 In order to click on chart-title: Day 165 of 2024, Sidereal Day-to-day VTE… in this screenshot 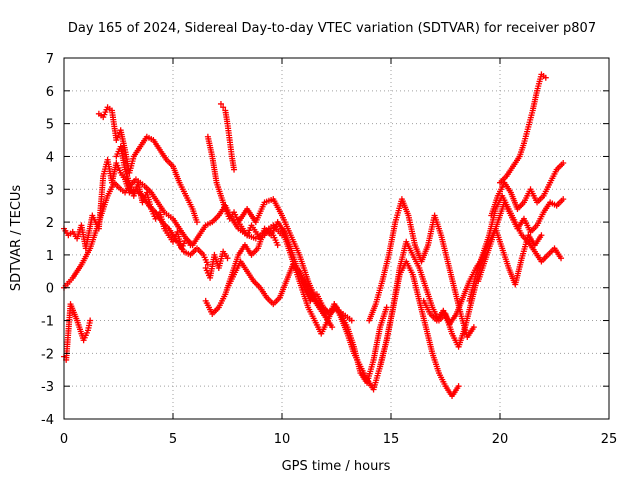, I will do `click(332, 28)`.